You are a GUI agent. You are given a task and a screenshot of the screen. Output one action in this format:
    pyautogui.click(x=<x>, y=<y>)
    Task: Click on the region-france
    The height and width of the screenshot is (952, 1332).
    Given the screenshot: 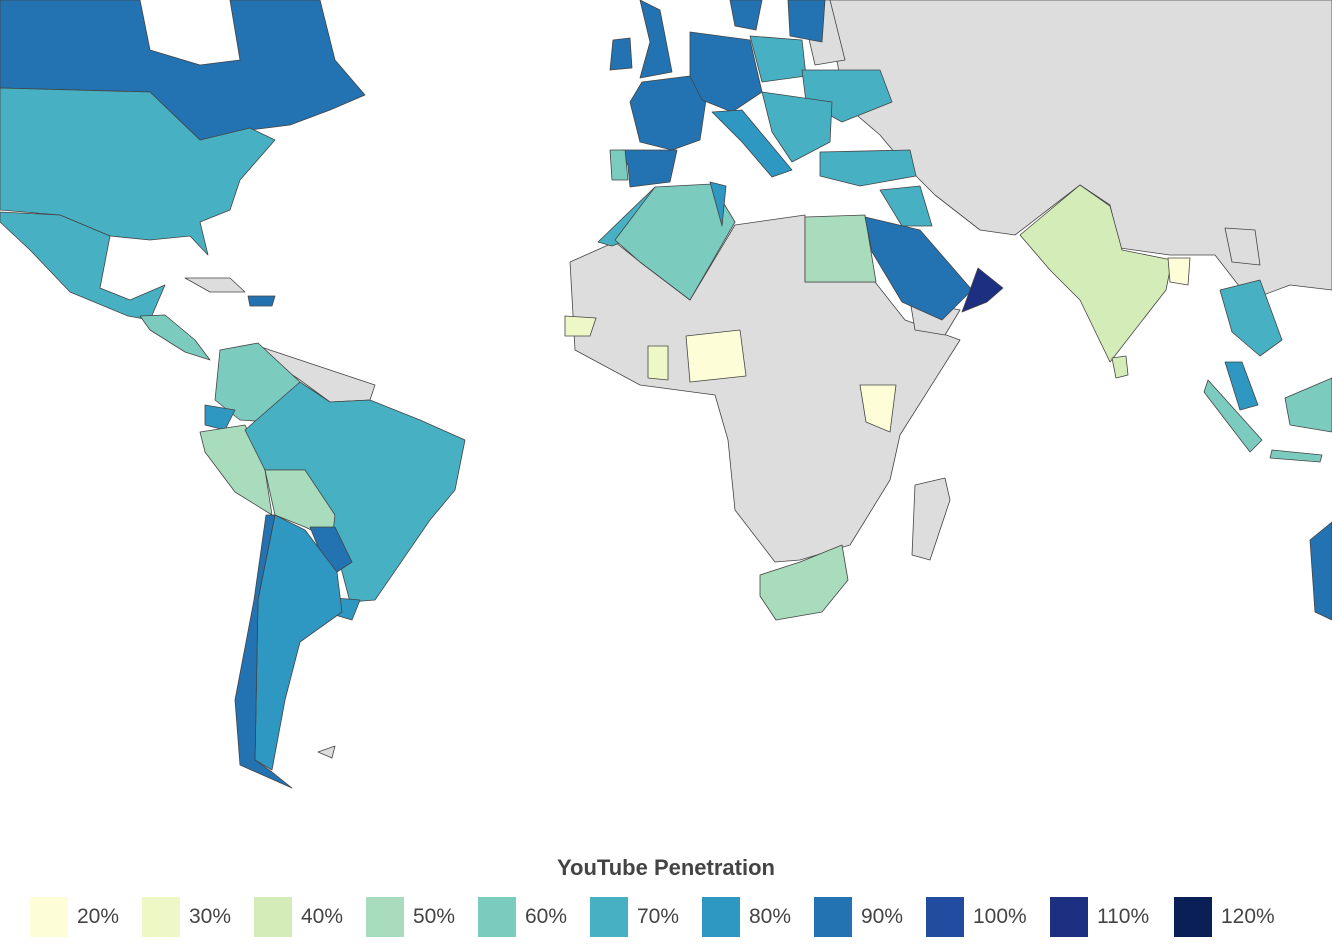 What is the action you would take?
    pyautogui.click(x=668, y=113)
    